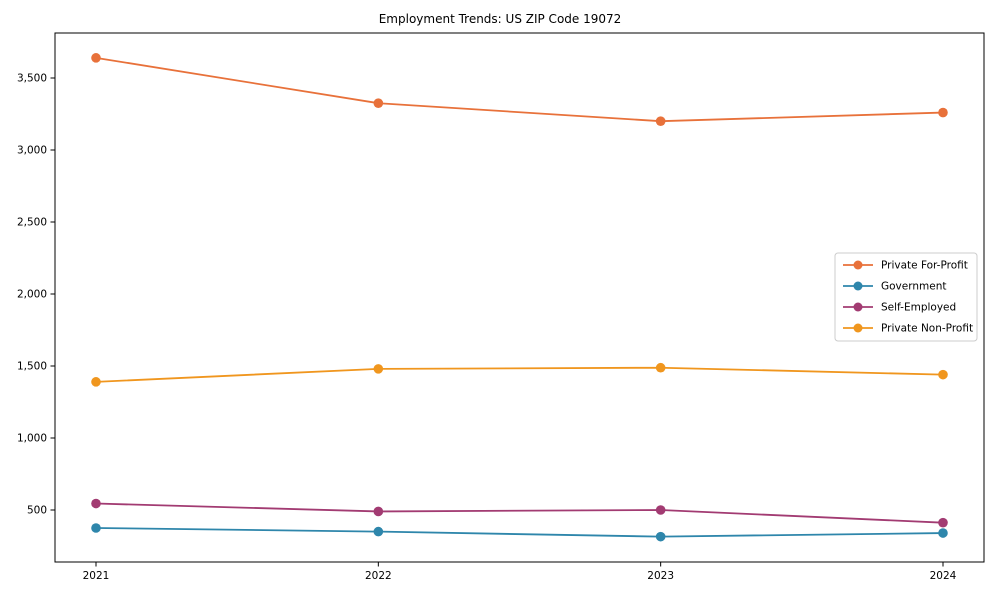 This screenshot has width=1000, height=600. What do you see at coordinates (924, 266) in the screenshot?
I see `legend-label-private-for-profit: Private For-Profit` at bounding box center [924, 266].